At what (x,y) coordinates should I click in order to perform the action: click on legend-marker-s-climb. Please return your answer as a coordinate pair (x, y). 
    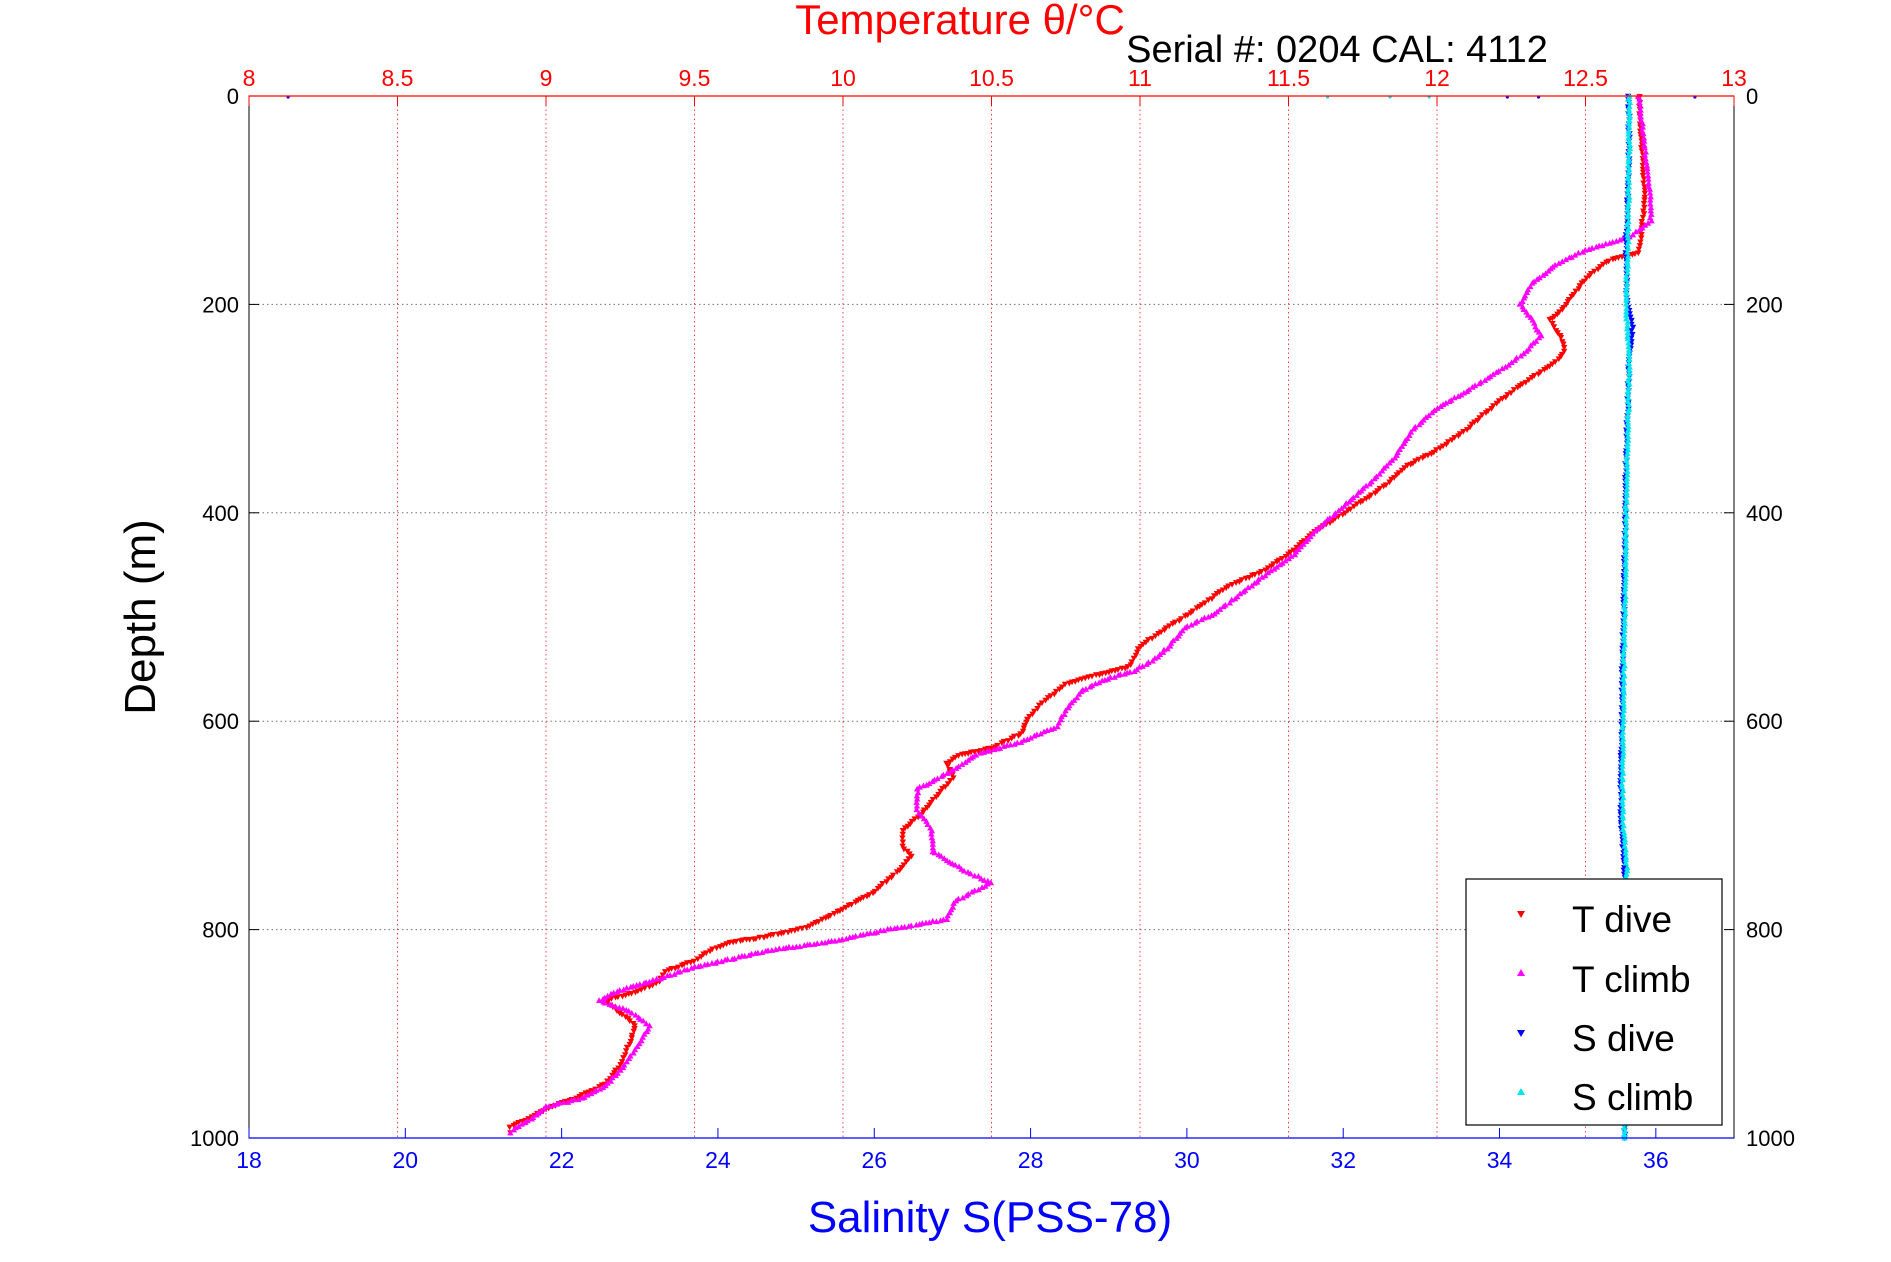
    Looking at the image, I should click on (1521, 1091).